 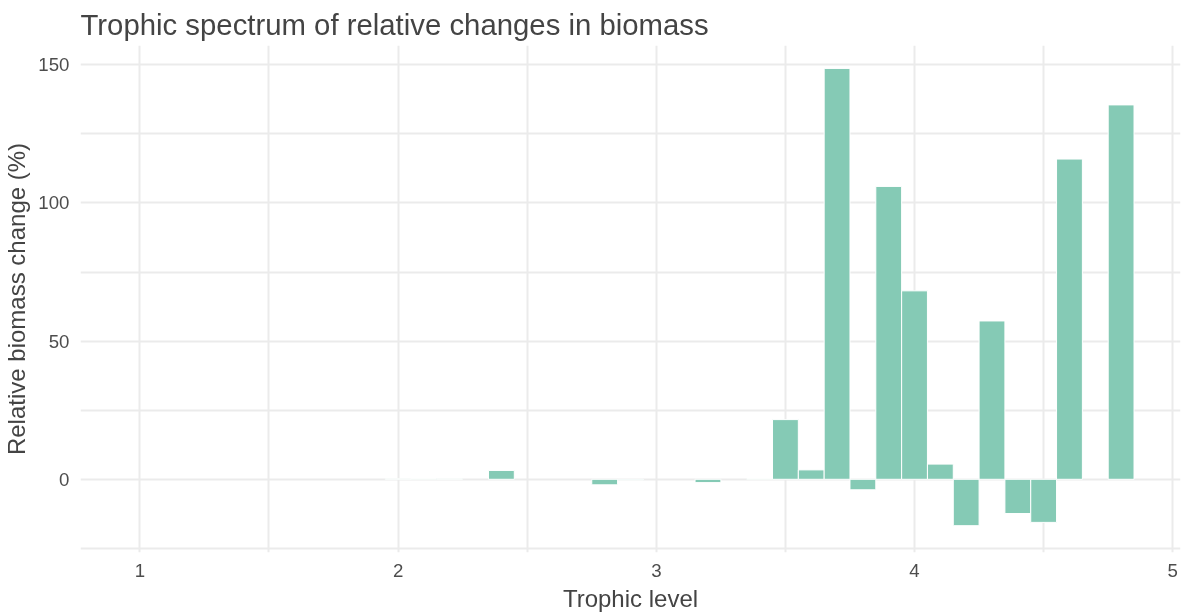 I want to click on x-tick-label: 1, so click(x=140, y=570).